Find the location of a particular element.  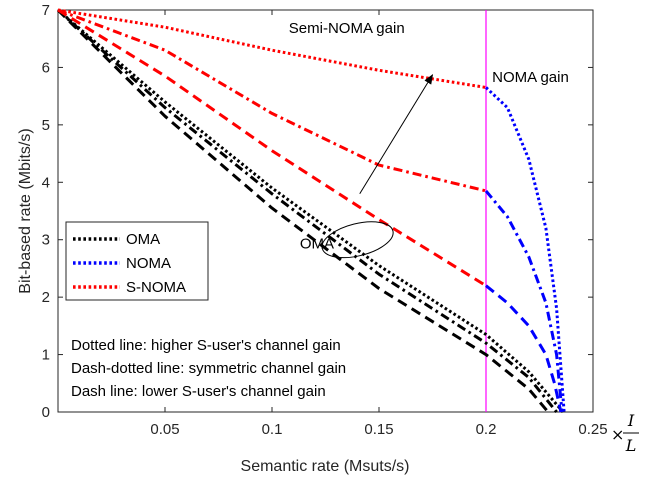

x-axis-label: Semantic rate (Msuts/s) is located at coordinates (325, 466).